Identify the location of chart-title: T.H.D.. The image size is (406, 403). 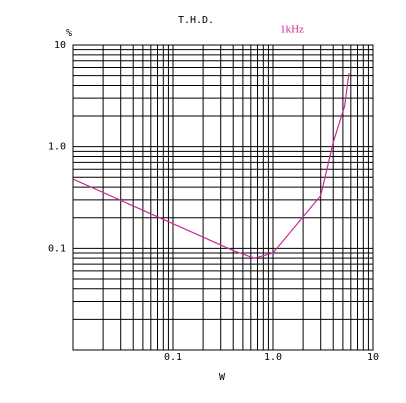
(196, 20).